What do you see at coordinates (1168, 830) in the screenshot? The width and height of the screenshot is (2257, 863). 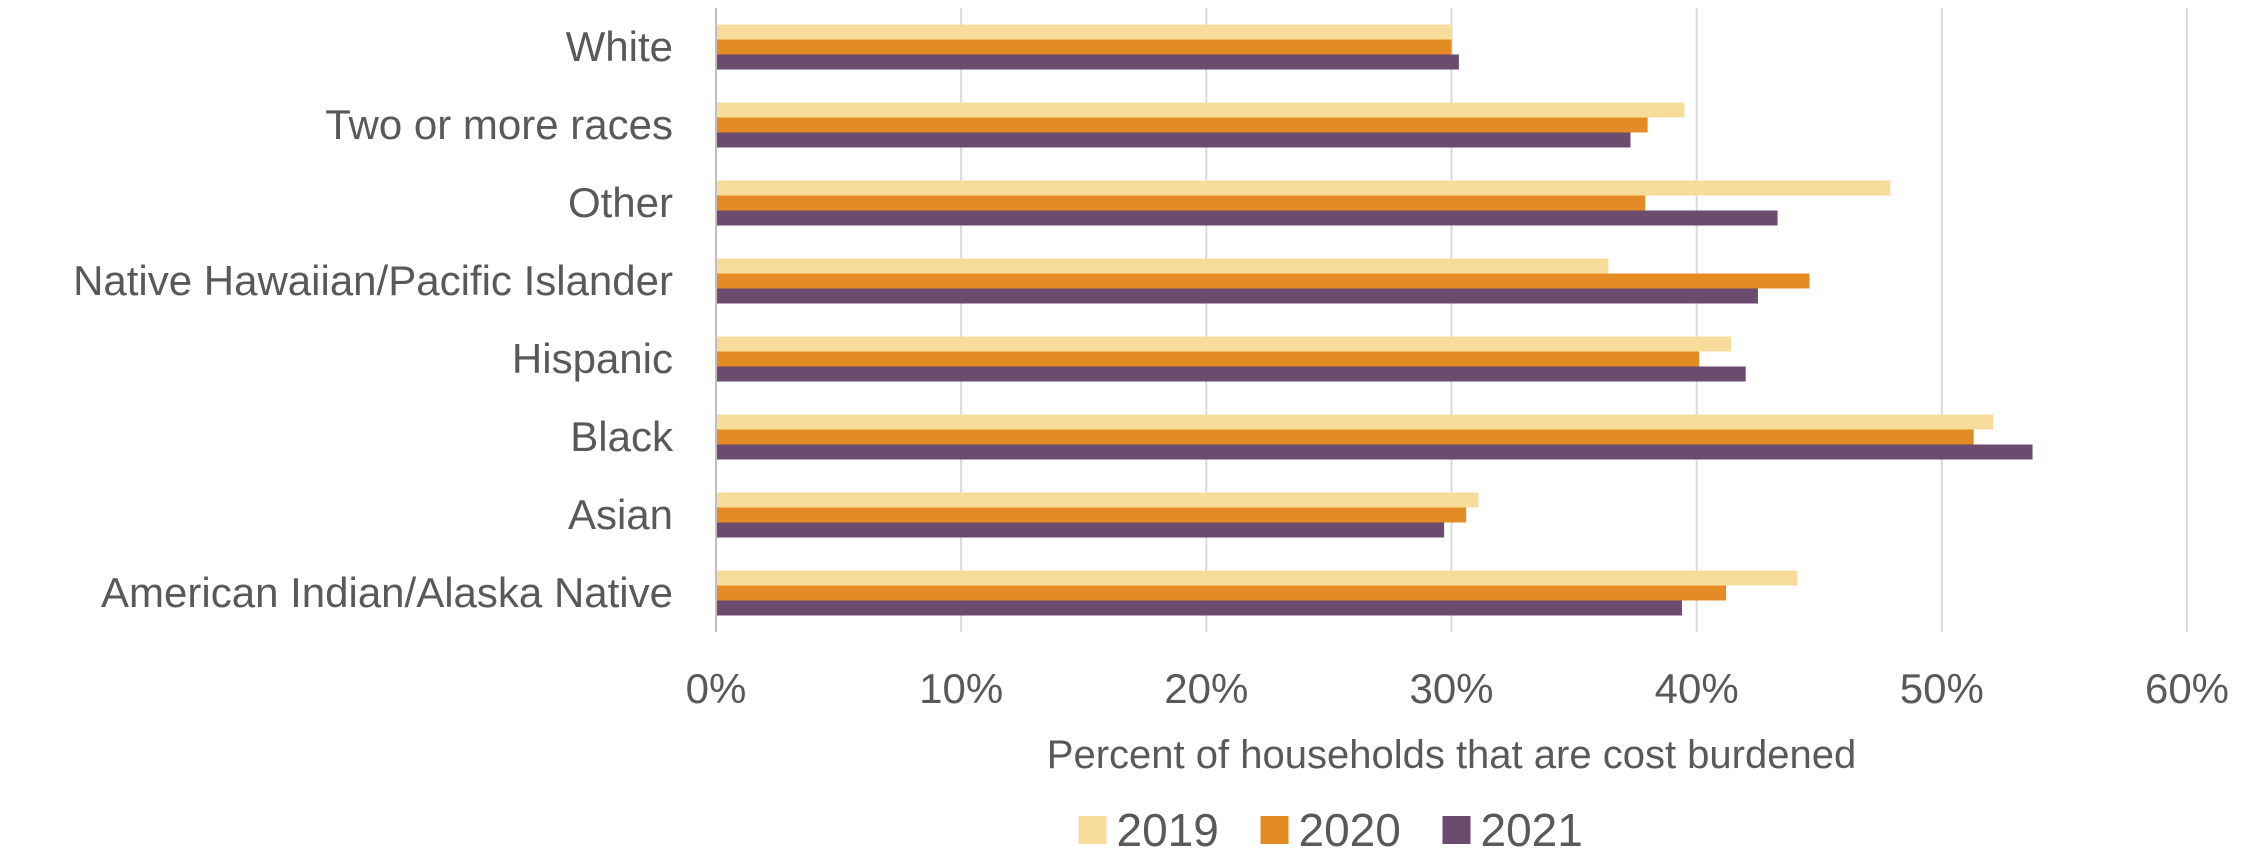 I see `legend-label-2019: 2019` at bounding box center [1168, 830].